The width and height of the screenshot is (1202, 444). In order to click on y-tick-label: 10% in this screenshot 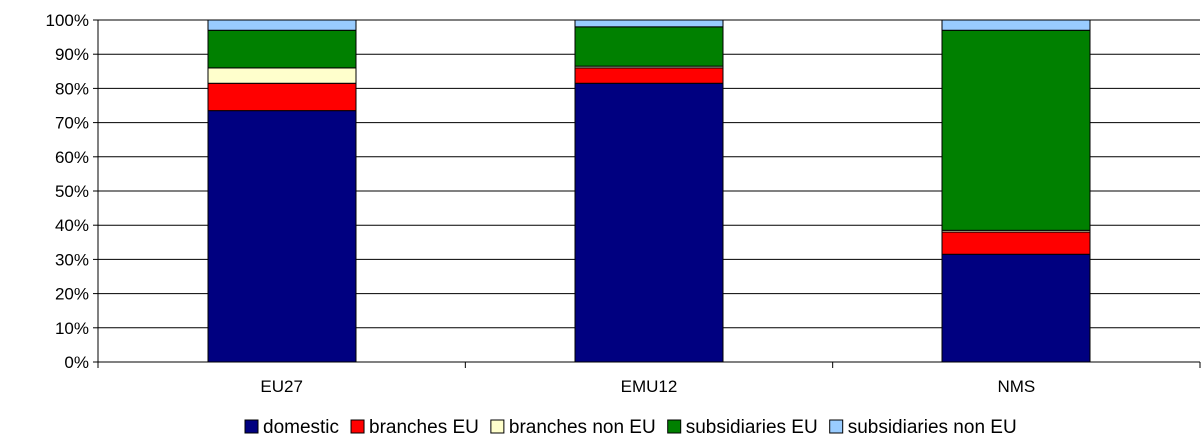, I will do `click(72, 328)`.